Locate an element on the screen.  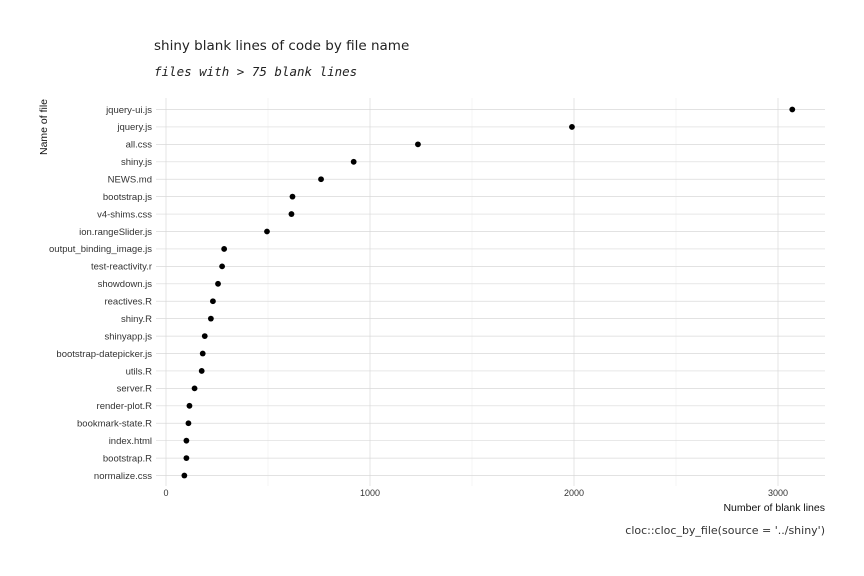
chart-title: shiny blank lines of code by file name is located at coordinates (281, 46).